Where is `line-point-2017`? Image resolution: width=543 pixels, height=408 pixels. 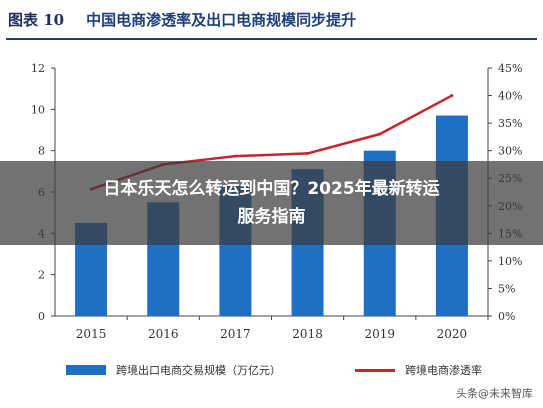 line-point-2017 is located at coordinates (235, 156).